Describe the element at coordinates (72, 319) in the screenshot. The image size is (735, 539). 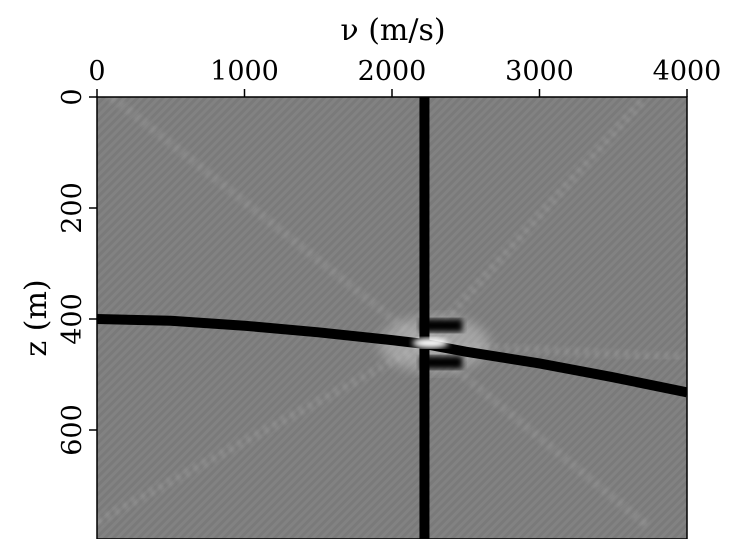
I see `y-tick-label: 400` at that location.